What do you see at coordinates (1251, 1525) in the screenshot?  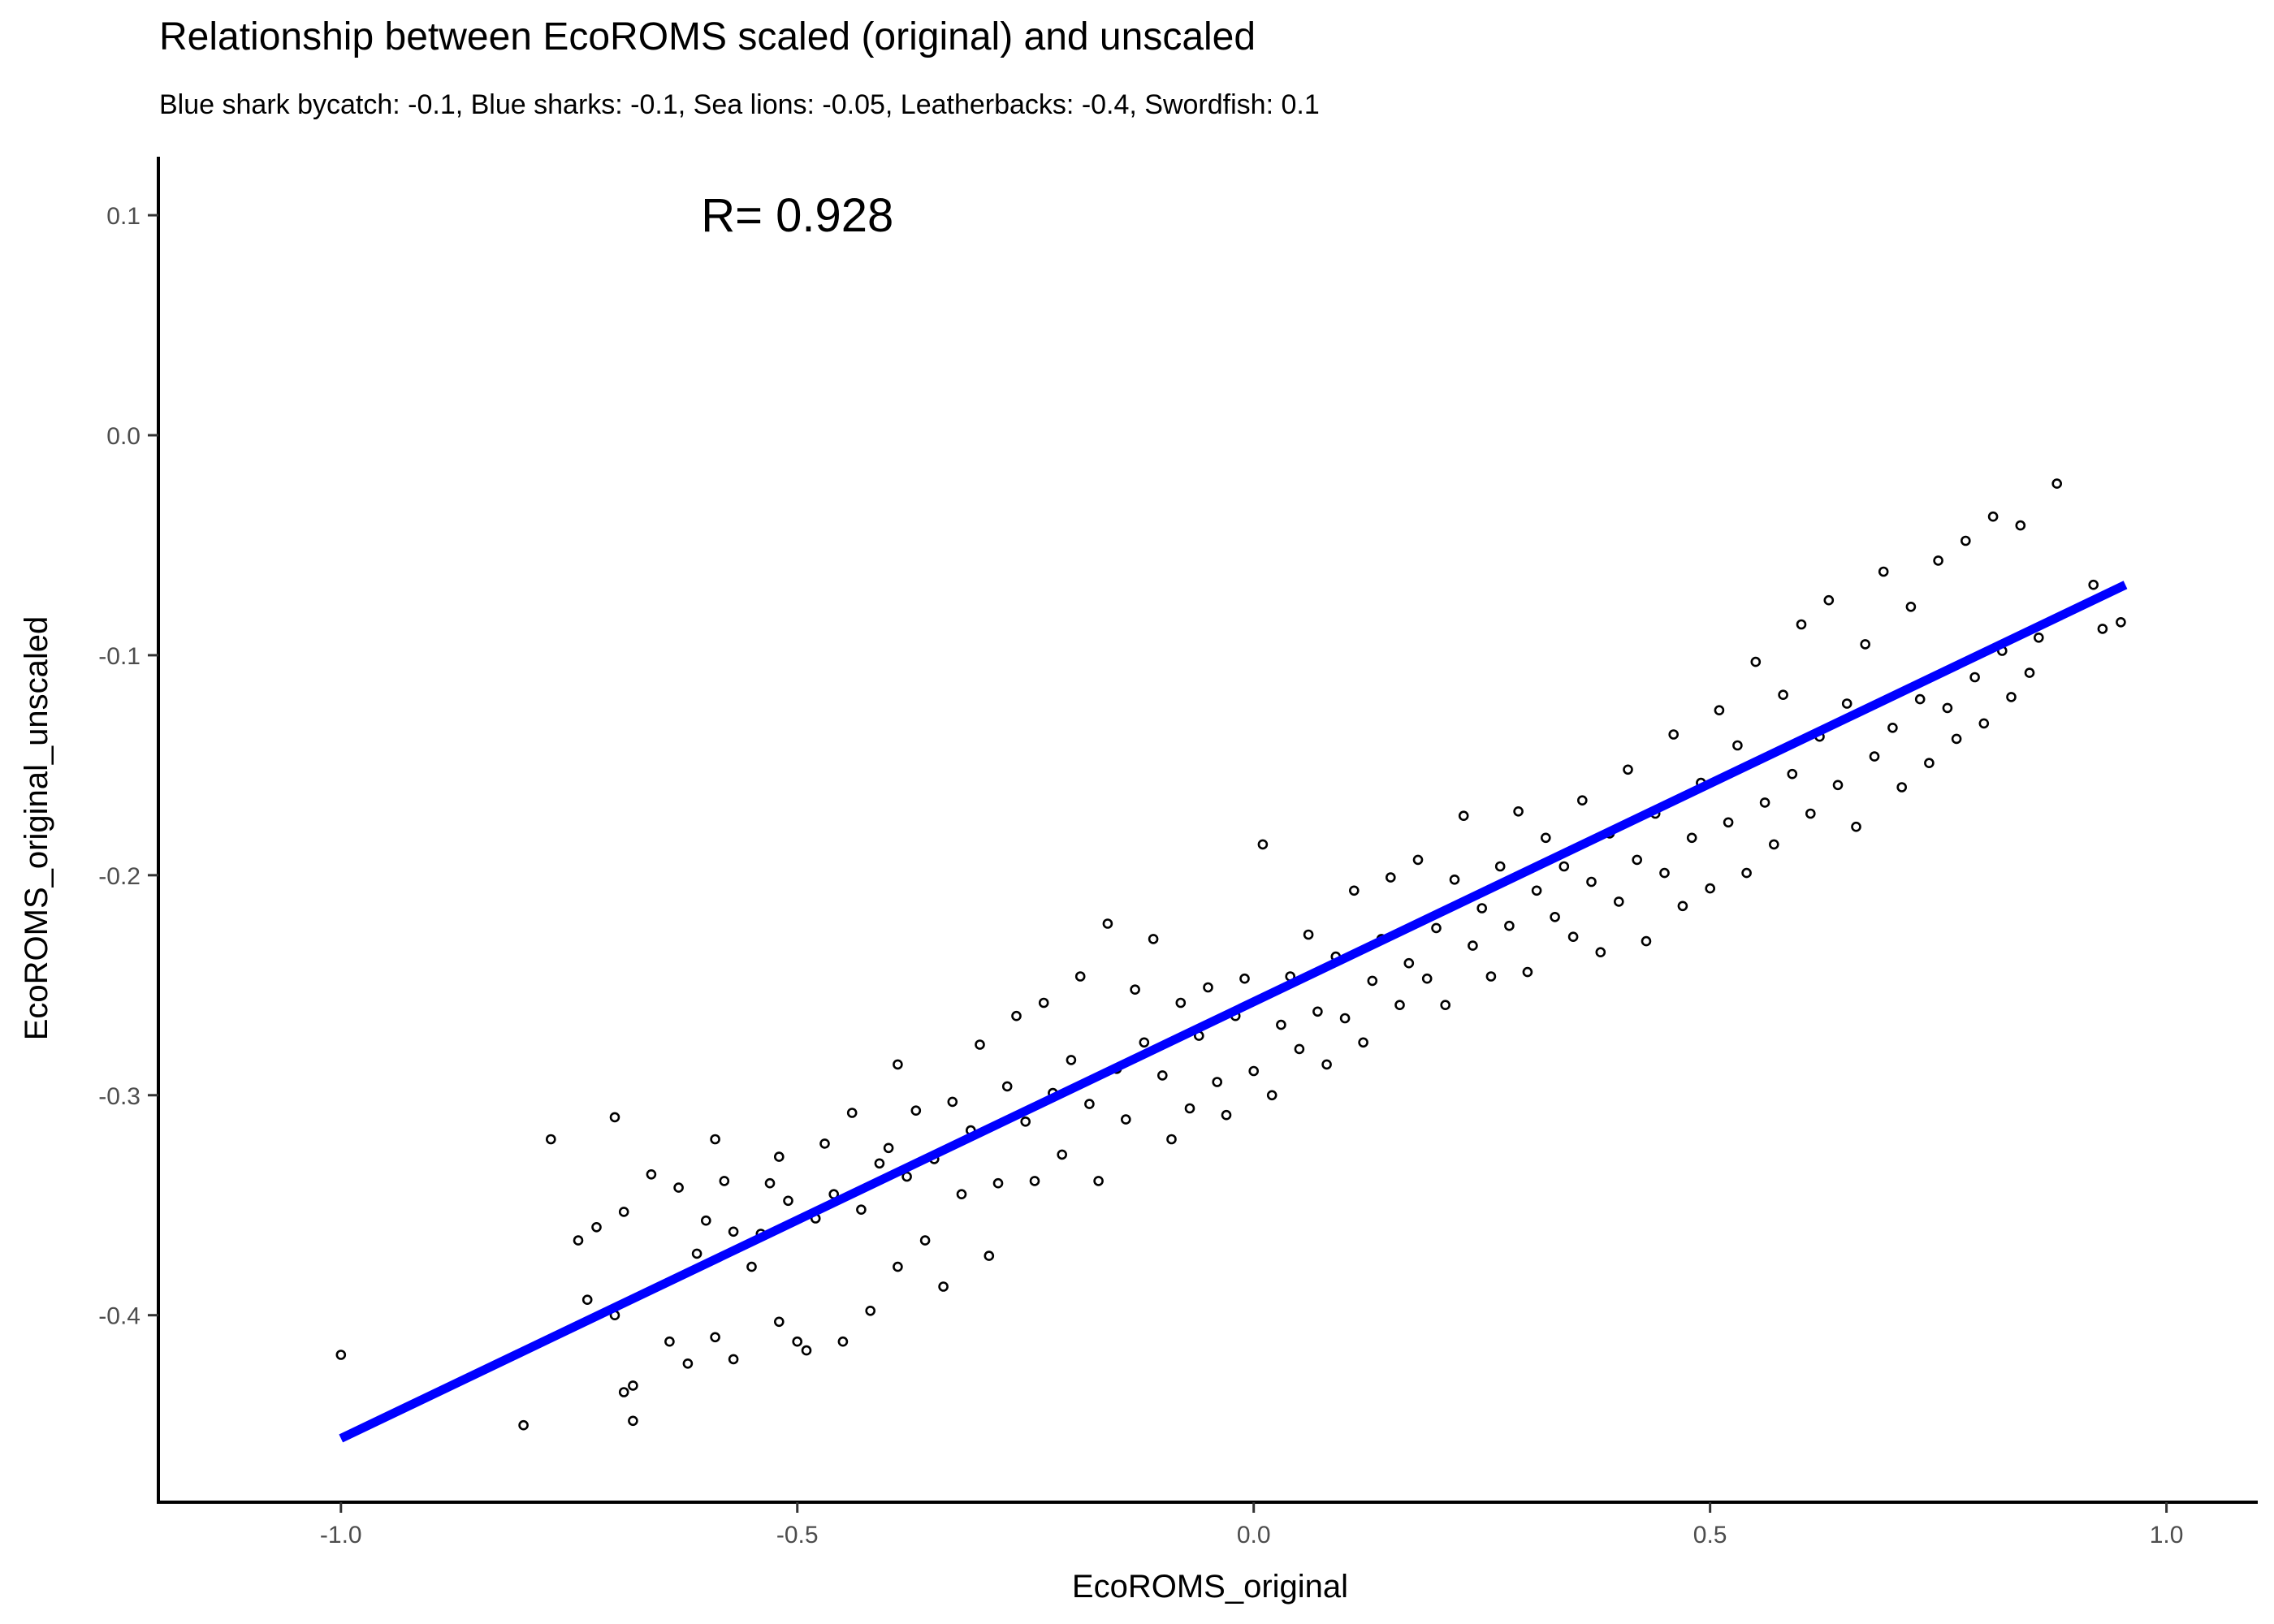 I see `x-axis-ticks: -1.0 -0.5 0.0 0.5 1.0` at bounding box center [1251, 1525].